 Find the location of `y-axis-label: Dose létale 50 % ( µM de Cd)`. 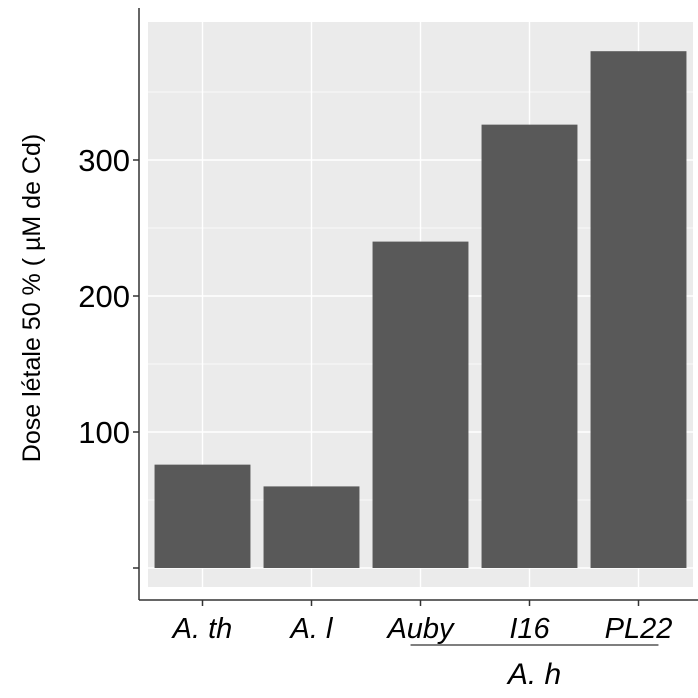

y-axis-label: Dose létale 50 % ( µM de Cd) is located at coordinates (32, 298).